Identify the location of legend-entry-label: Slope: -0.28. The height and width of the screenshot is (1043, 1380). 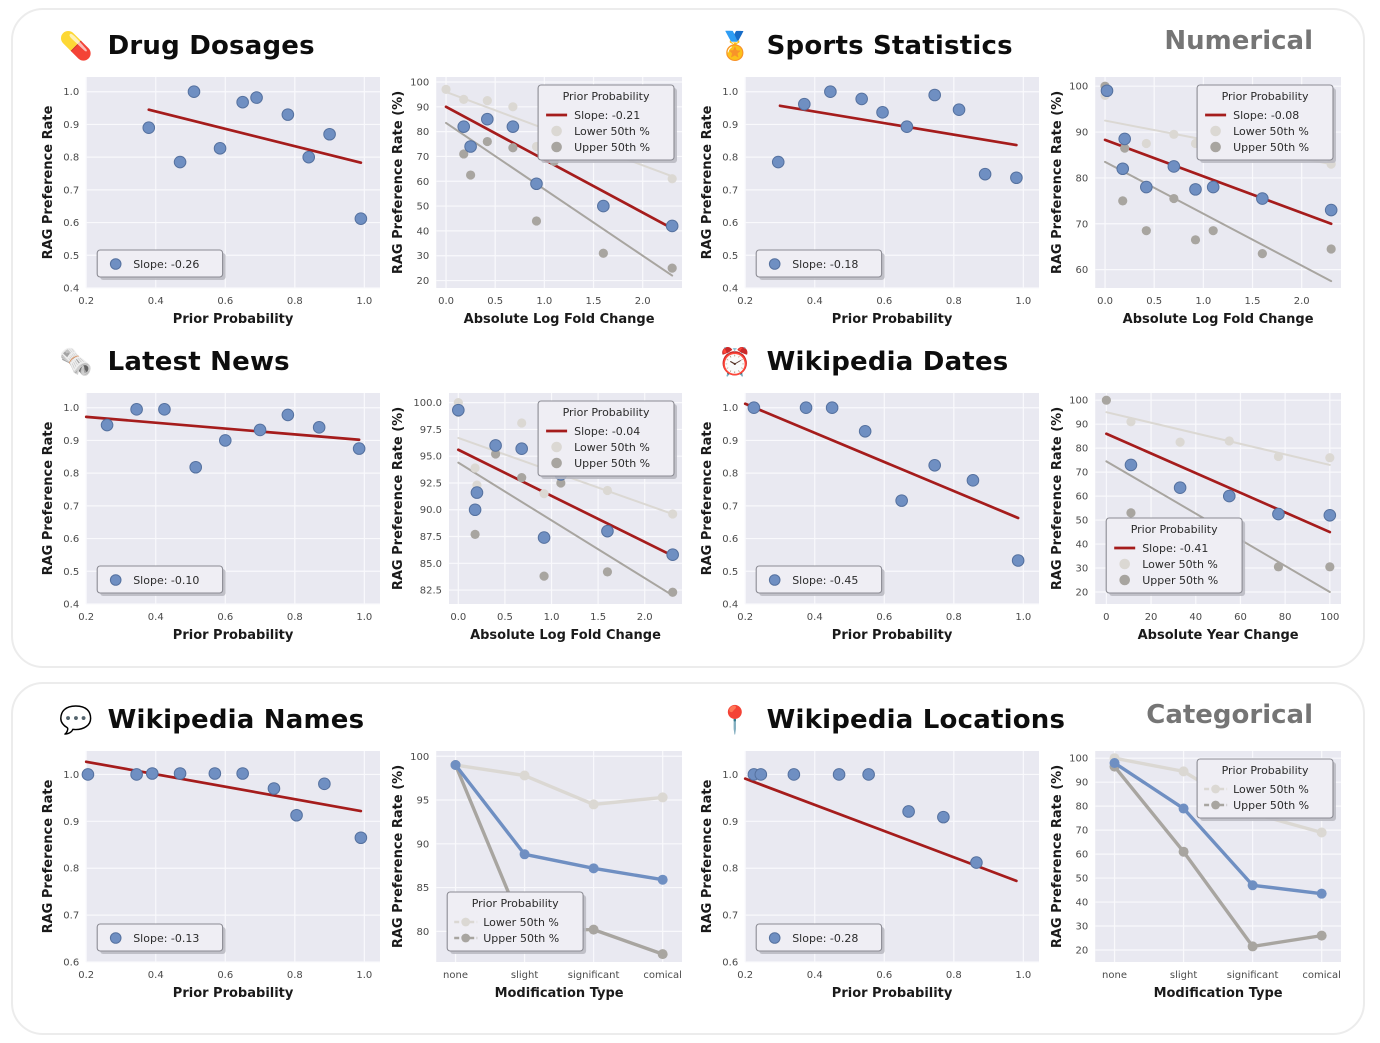
(825, 938).